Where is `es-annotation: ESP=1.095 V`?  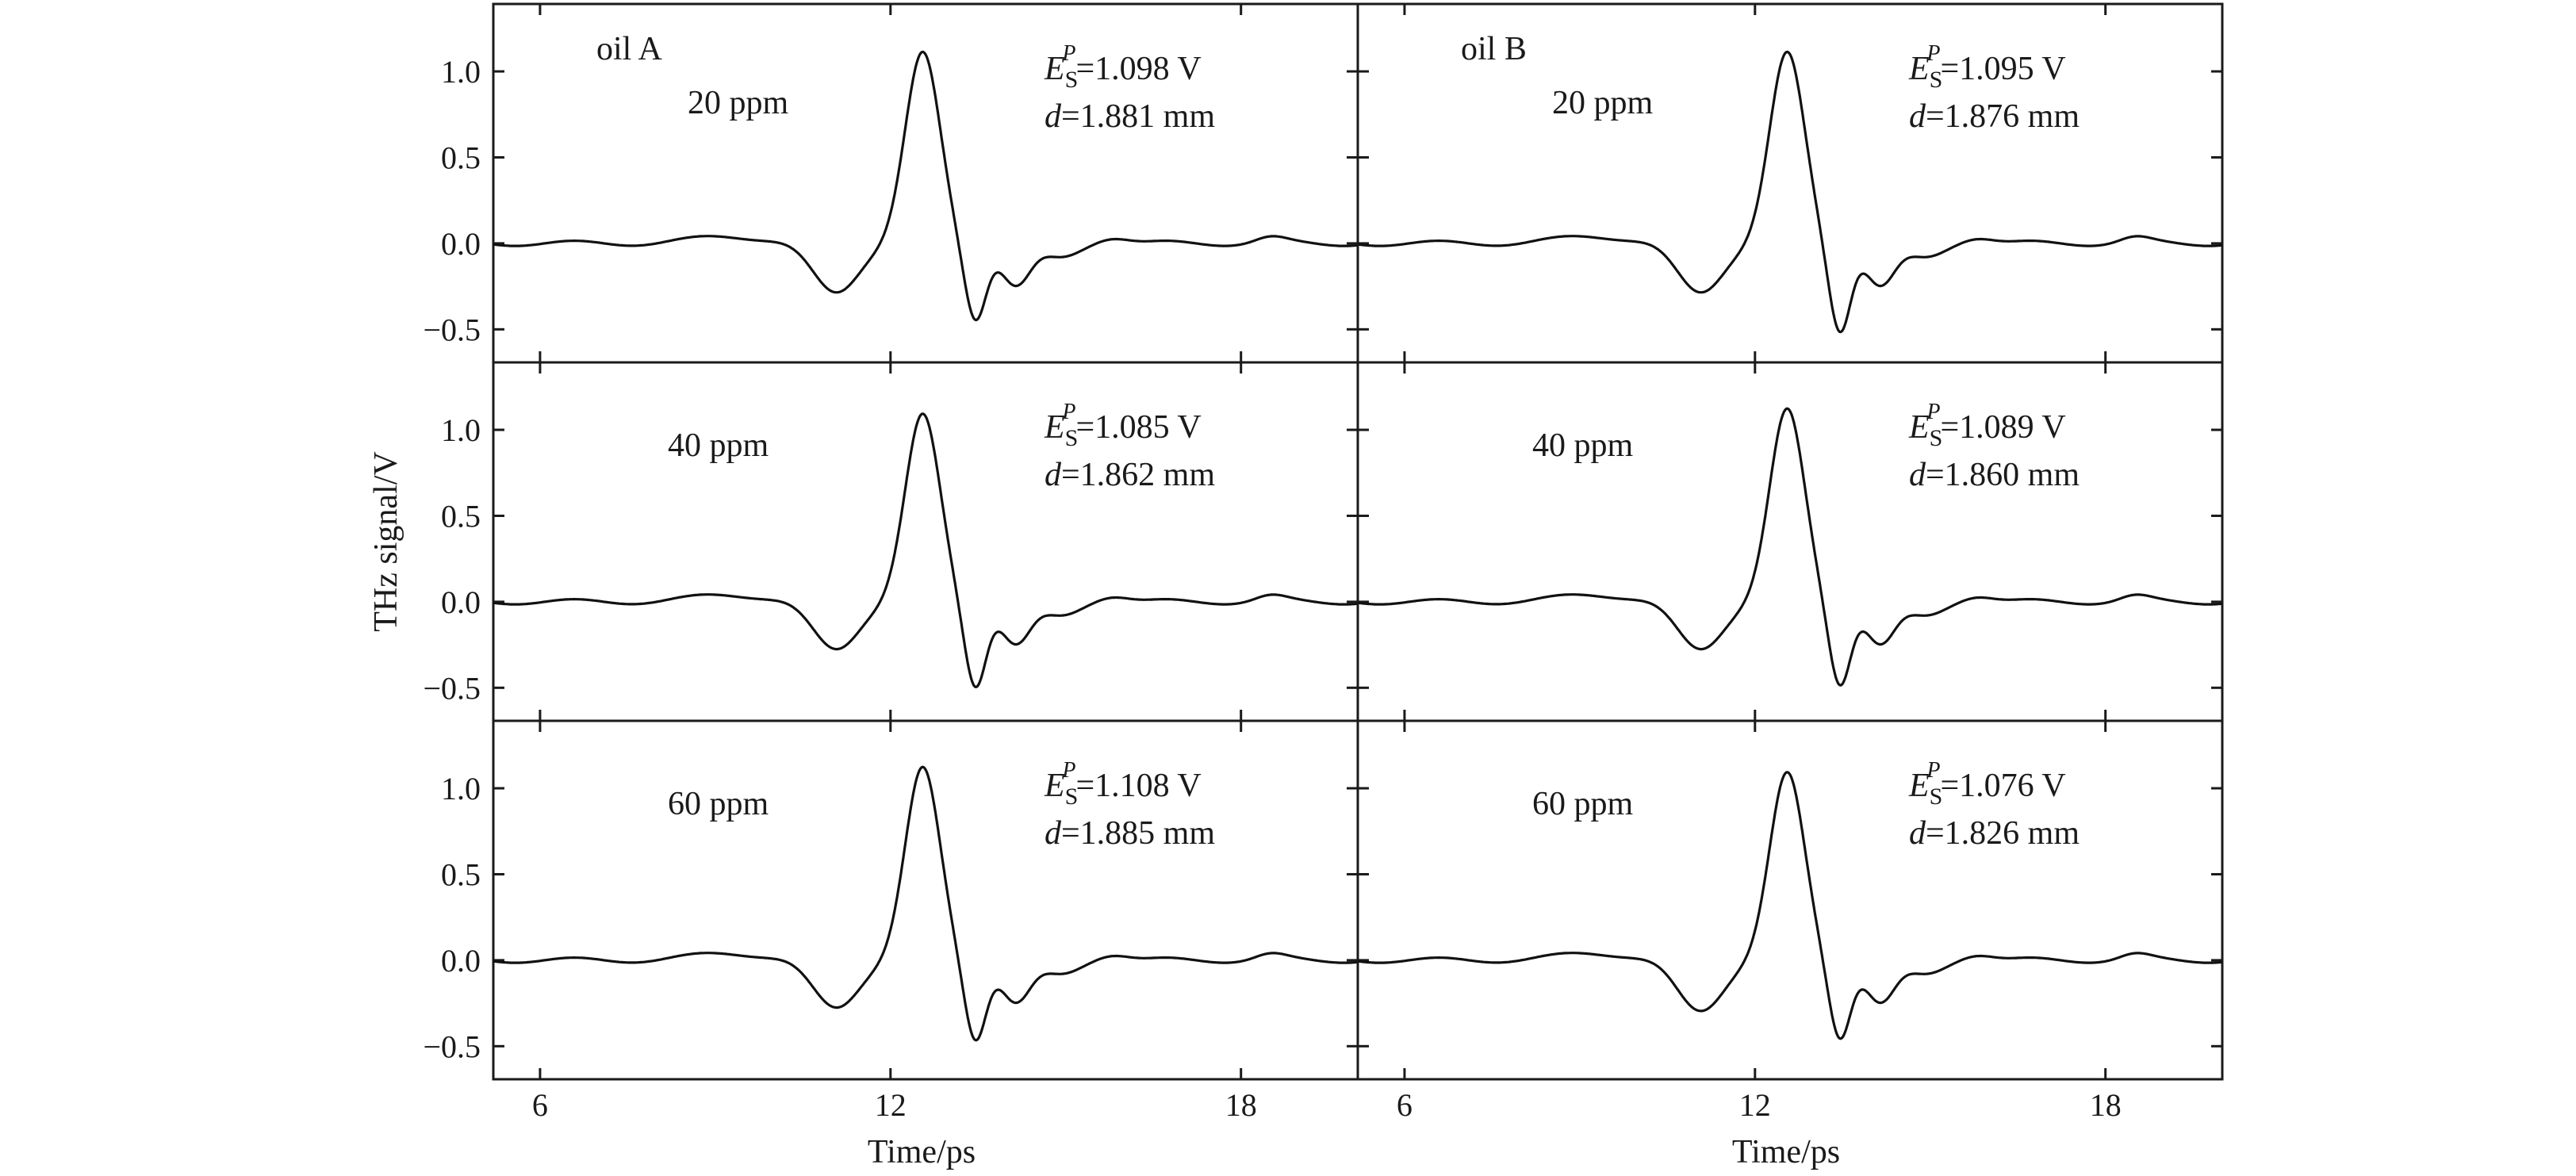 es-annotation: ESP=1.095 V is located at coordinates (1987, 67).